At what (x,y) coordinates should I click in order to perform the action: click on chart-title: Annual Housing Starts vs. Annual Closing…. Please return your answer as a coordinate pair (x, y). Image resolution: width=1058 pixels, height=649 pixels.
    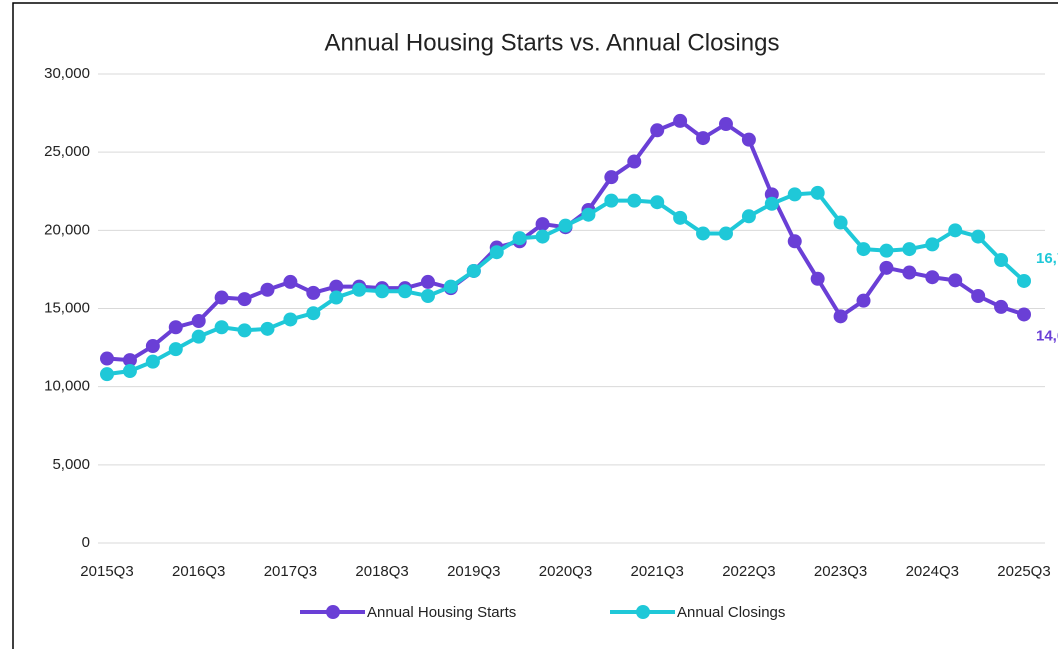
    Looking at the image, I should click on (552, 42).